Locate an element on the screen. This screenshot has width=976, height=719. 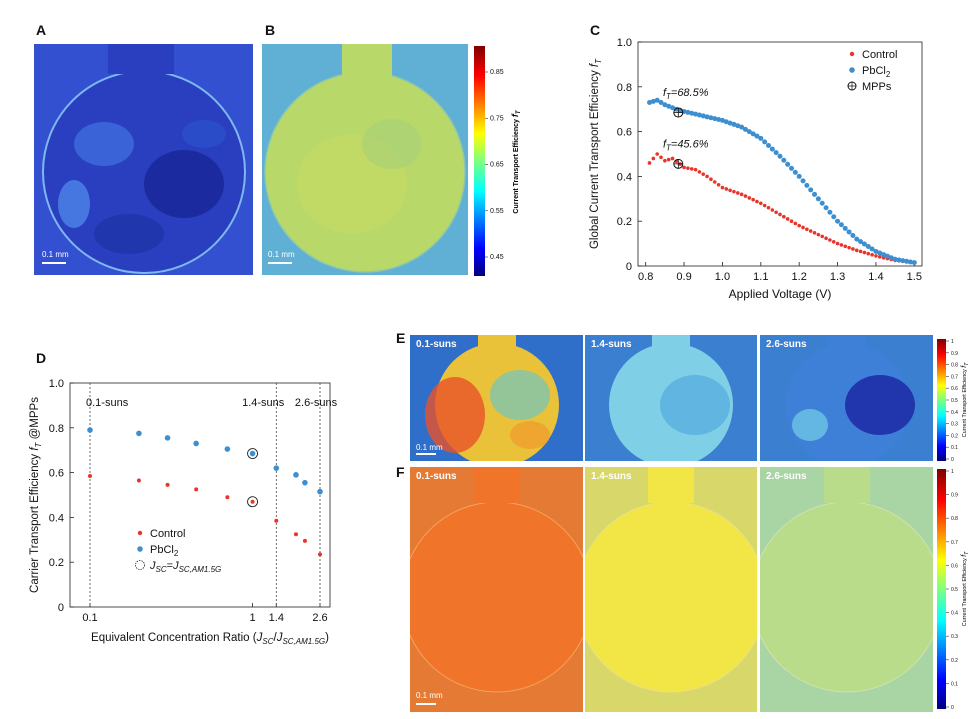
panel-label-b: B is located at coordinates (270, 30).